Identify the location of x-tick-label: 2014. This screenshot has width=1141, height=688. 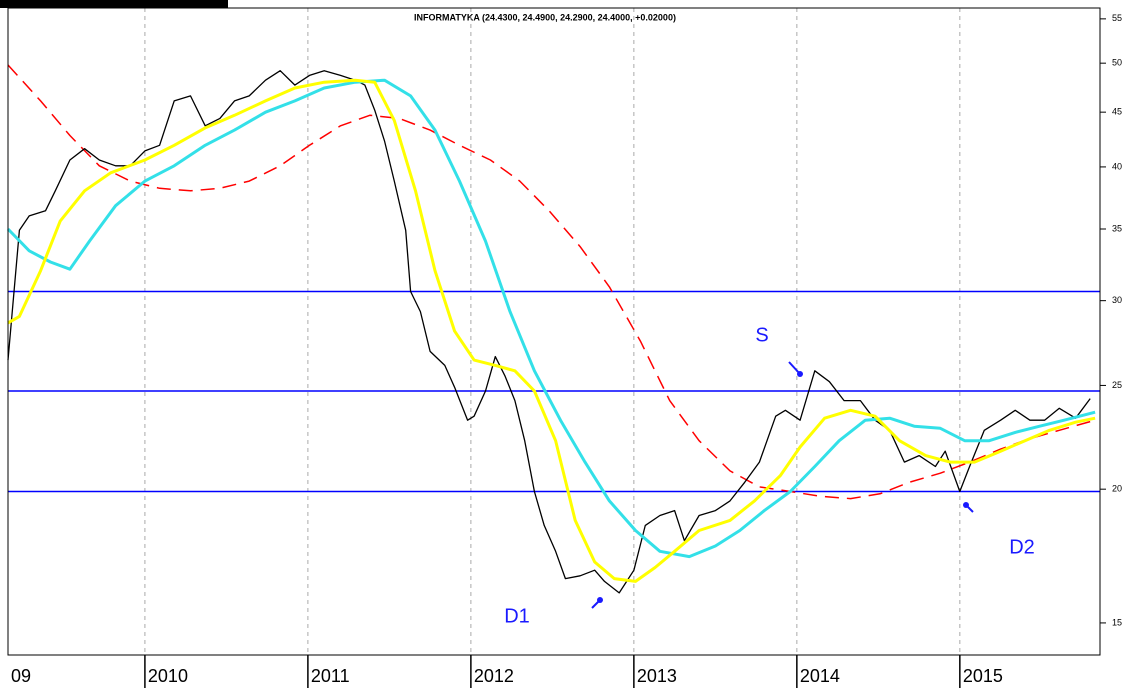
(820, 676).